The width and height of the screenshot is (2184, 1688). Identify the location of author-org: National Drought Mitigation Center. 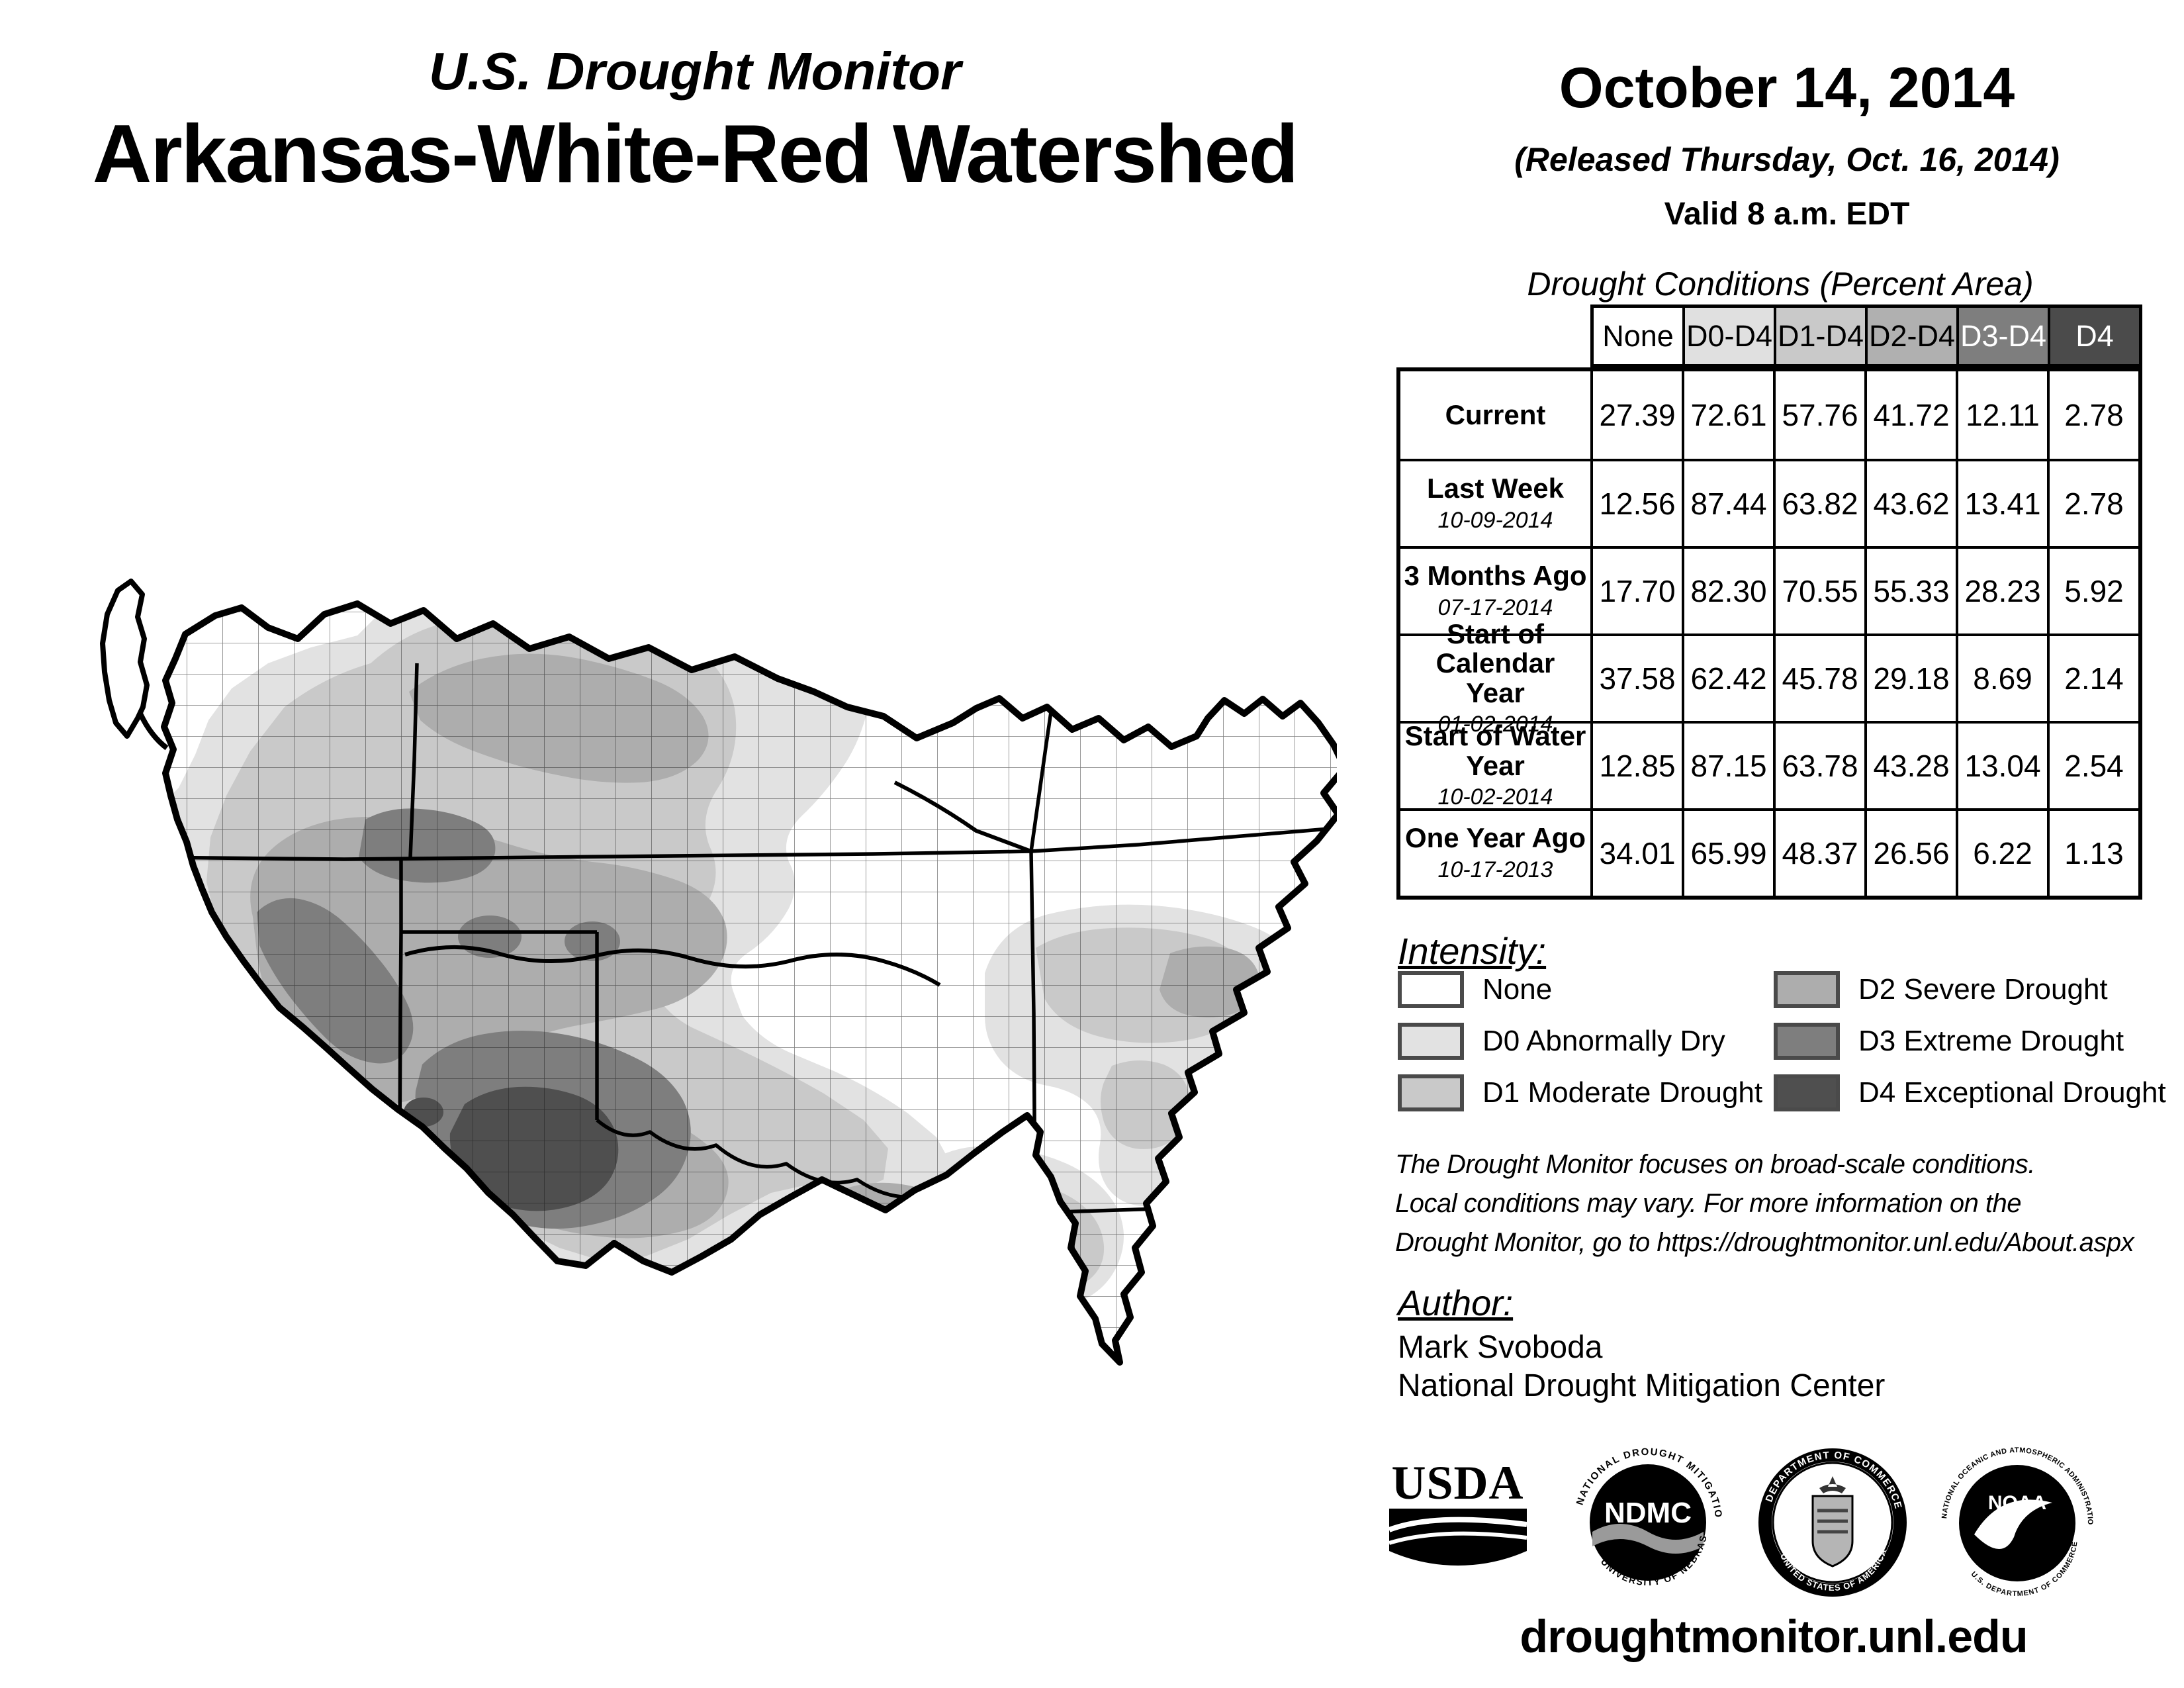
(1642, 1385).